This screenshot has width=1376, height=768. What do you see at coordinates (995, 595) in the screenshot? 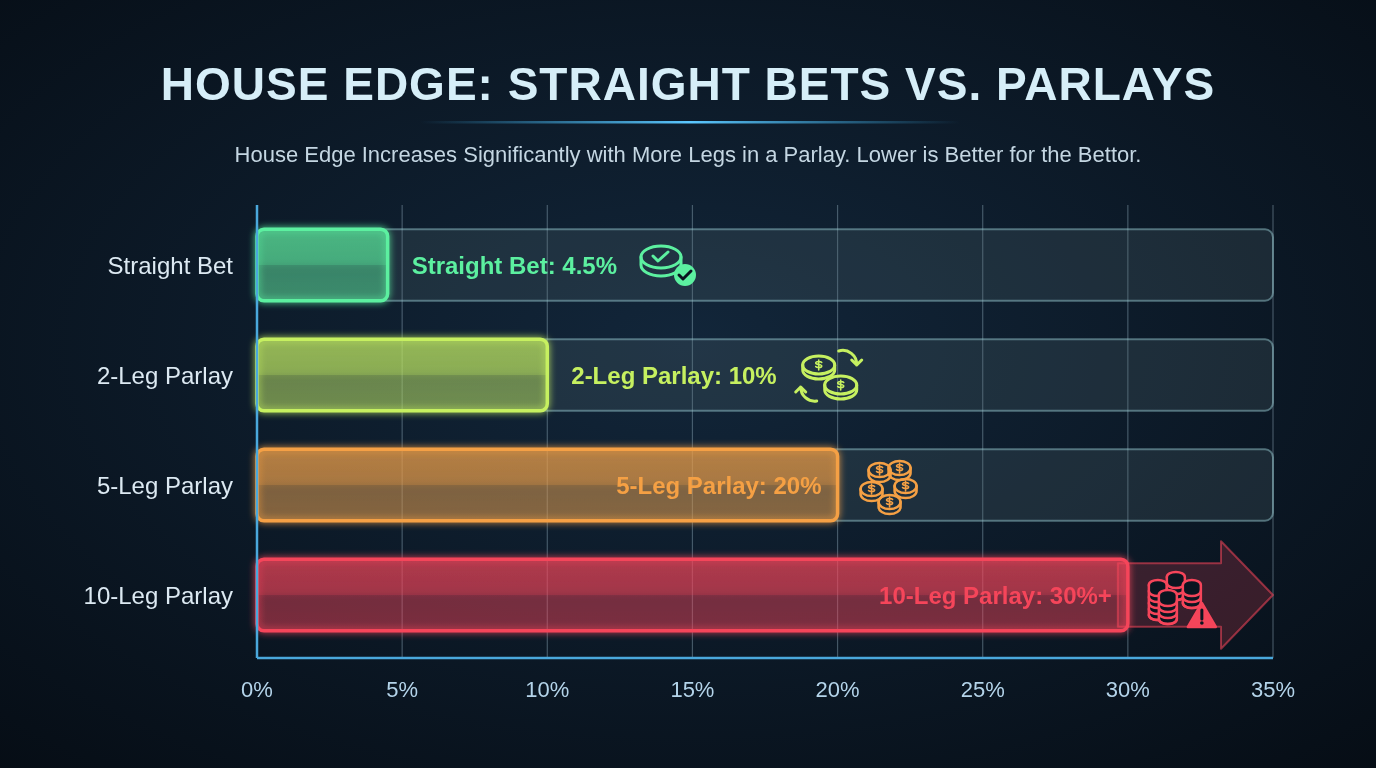
I see `data-label: 10-Leg Parlay: 30%+` at bounding box center [995, 595].